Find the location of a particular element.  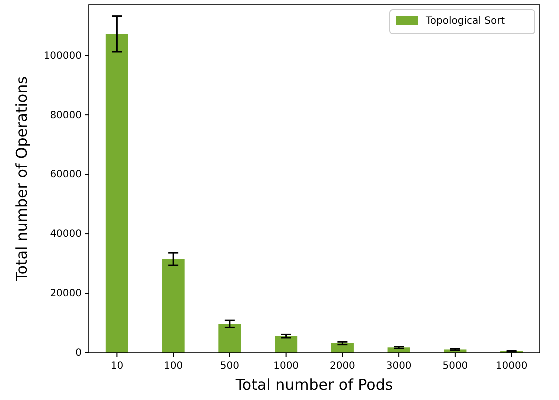

y-tick-label: 80000 is located at coordinates (66, 116).